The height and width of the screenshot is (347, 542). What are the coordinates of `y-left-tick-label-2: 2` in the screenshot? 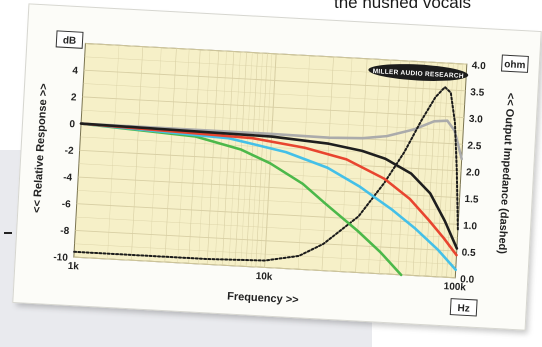 It's located at (74, 97).